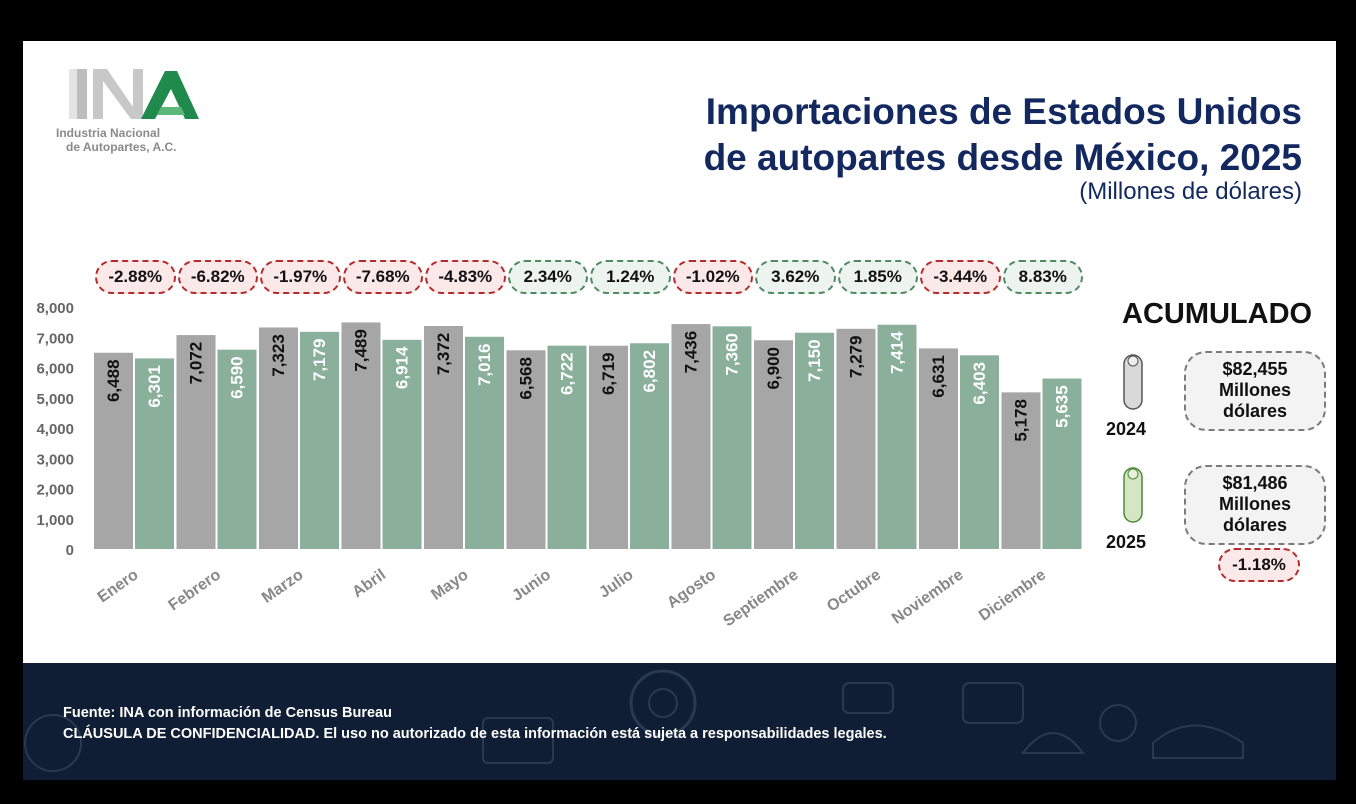  Describe the element at coordinates (854, 590) in the screenshot. I see `x-tick-label: Octubre` at that location.